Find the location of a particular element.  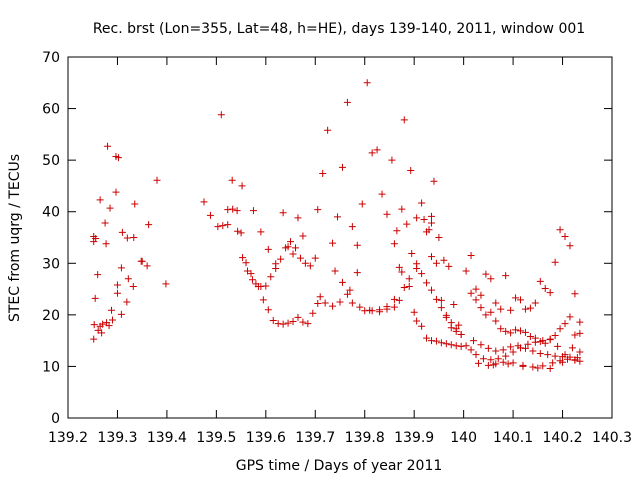

x-tick-label: 140.1 is located at coordinates (513, 438).